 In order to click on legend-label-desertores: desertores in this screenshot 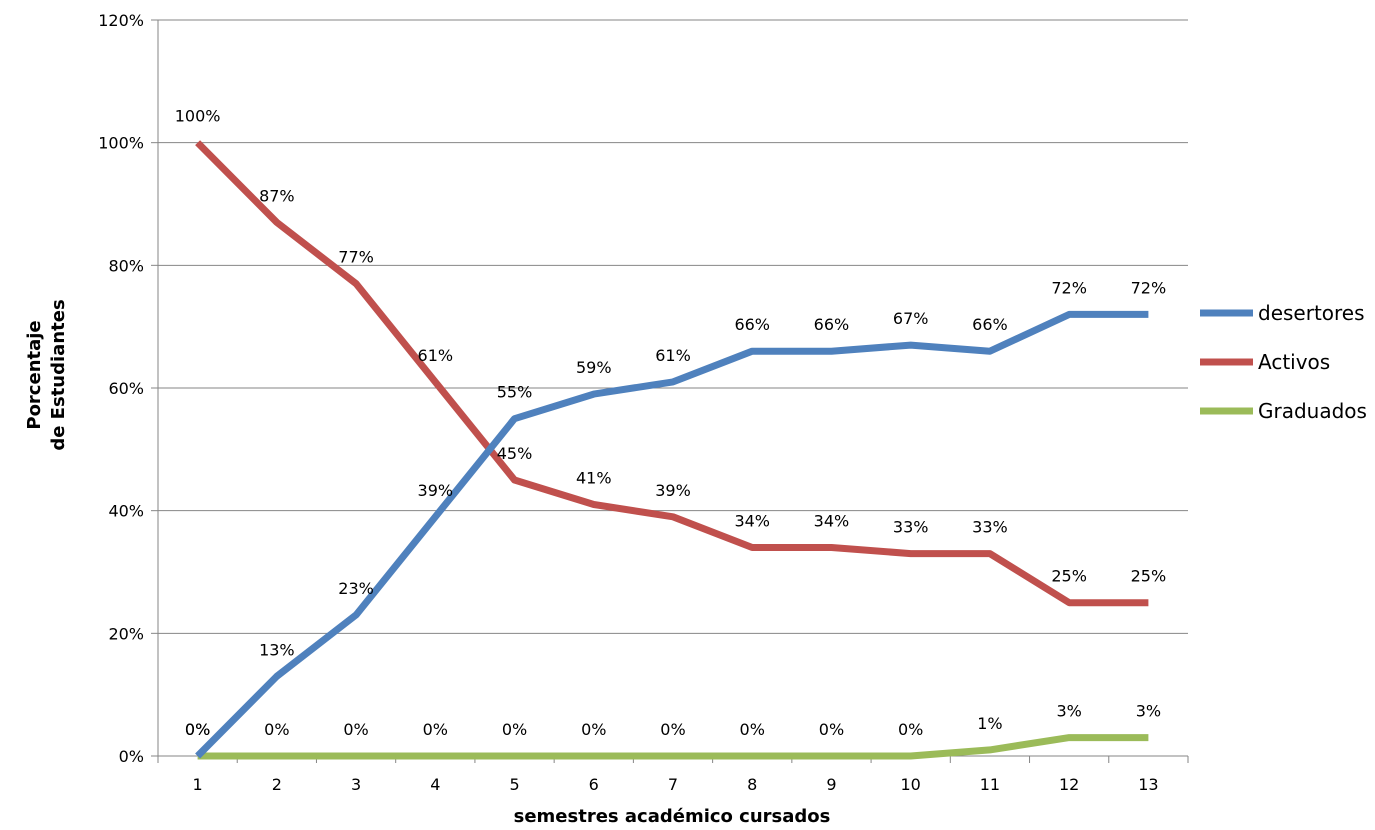, I will do `click(1311, 313)`.